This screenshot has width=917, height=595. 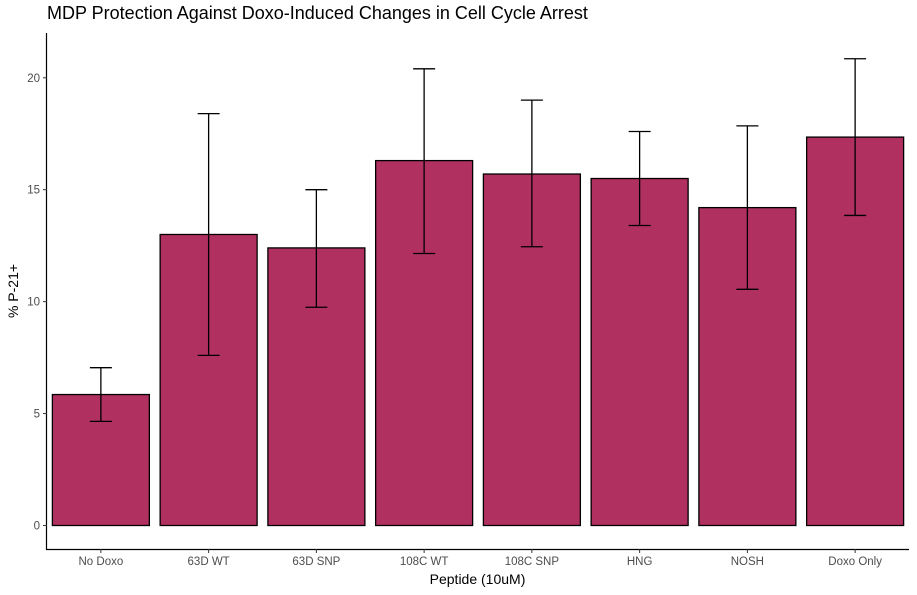 What do you see at coordinates (316, 562) in the screenshot?
I see `x-tick-label: 63D SNP` at bounding box center [316, 562].